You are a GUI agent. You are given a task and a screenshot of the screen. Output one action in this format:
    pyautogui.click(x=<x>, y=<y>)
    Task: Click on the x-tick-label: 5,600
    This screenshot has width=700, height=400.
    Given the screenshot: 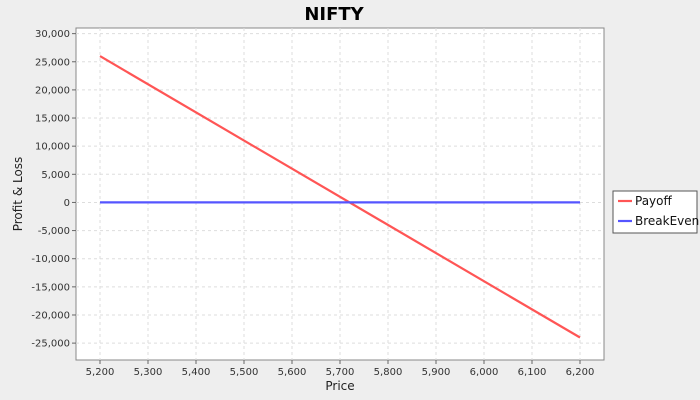 What is the action you would take?
    pyautogui.click(x=292, y=372)
    